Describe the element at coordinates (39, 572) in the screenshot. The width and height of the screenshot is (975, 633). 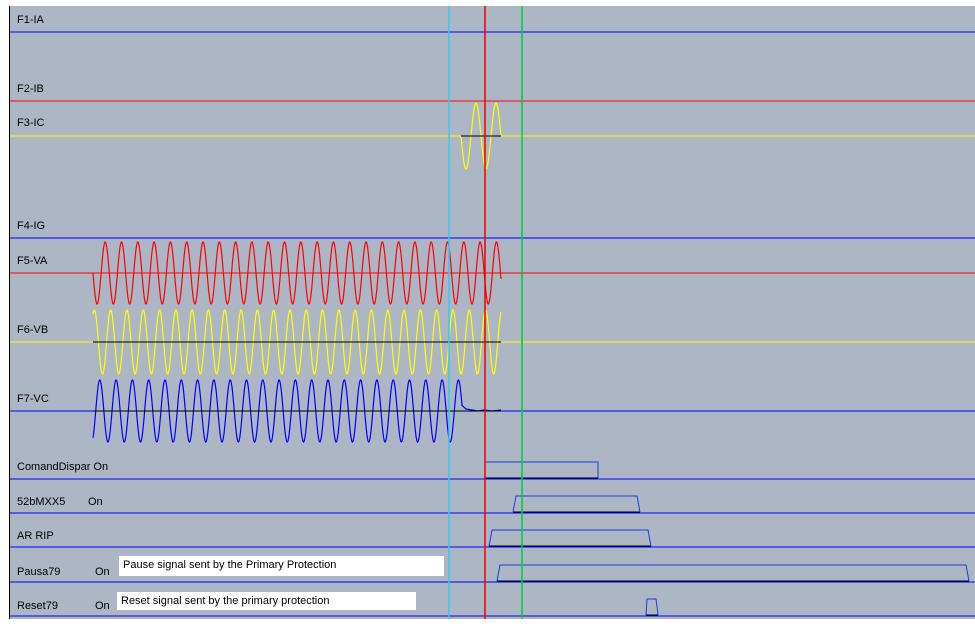
I see `digital-label-pausa79: Pausa79` at that location.